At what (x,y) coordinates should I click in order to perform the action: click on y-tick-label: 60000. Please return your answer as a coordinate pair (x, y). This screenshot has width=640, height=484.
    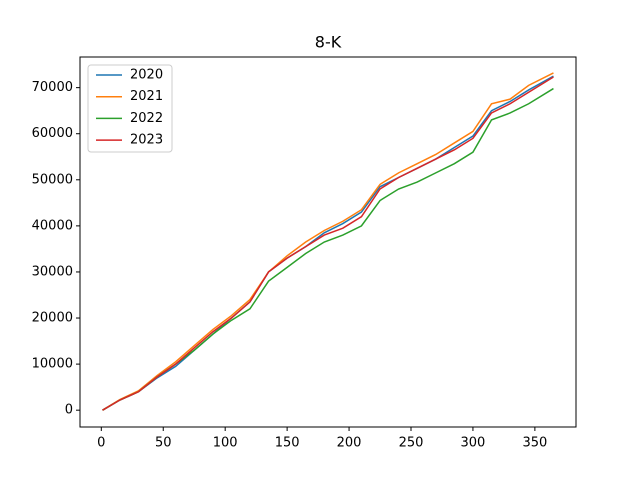
    Looking at the image, I should click on (52, 133).